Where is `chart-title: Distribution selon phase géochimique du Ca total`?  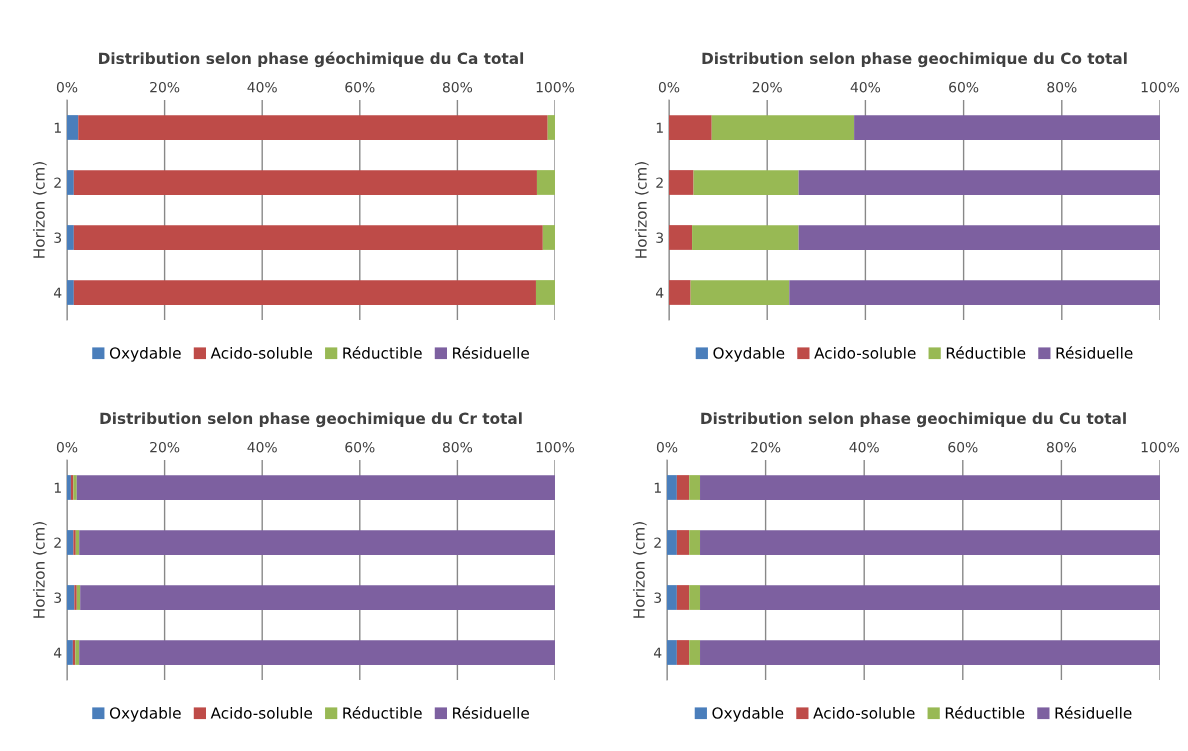 chart-title: Distribution selon phase géochimique du Ca total is located at coordinates (311, 59).